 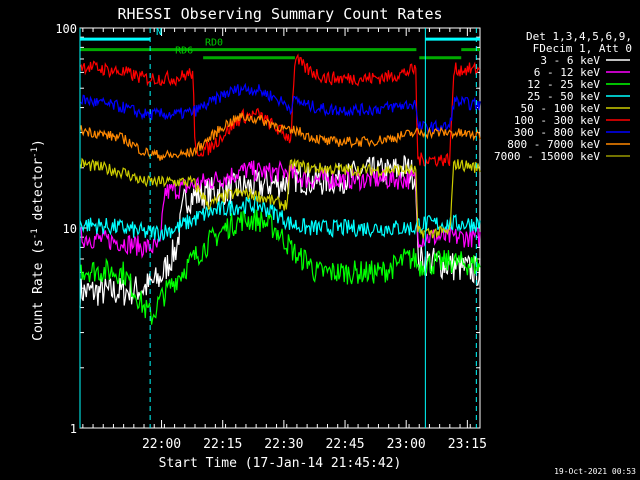 I want to click on x-tick-label: 22:30, so click(x=283, y=444).